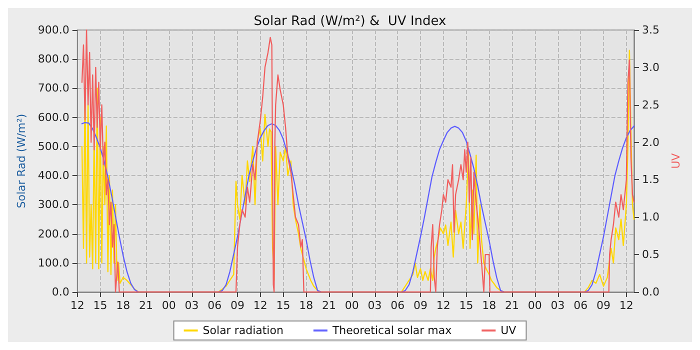 The image size is (700, 350). I want to click on y2-tick-label: 0.5, so click(651, 255).